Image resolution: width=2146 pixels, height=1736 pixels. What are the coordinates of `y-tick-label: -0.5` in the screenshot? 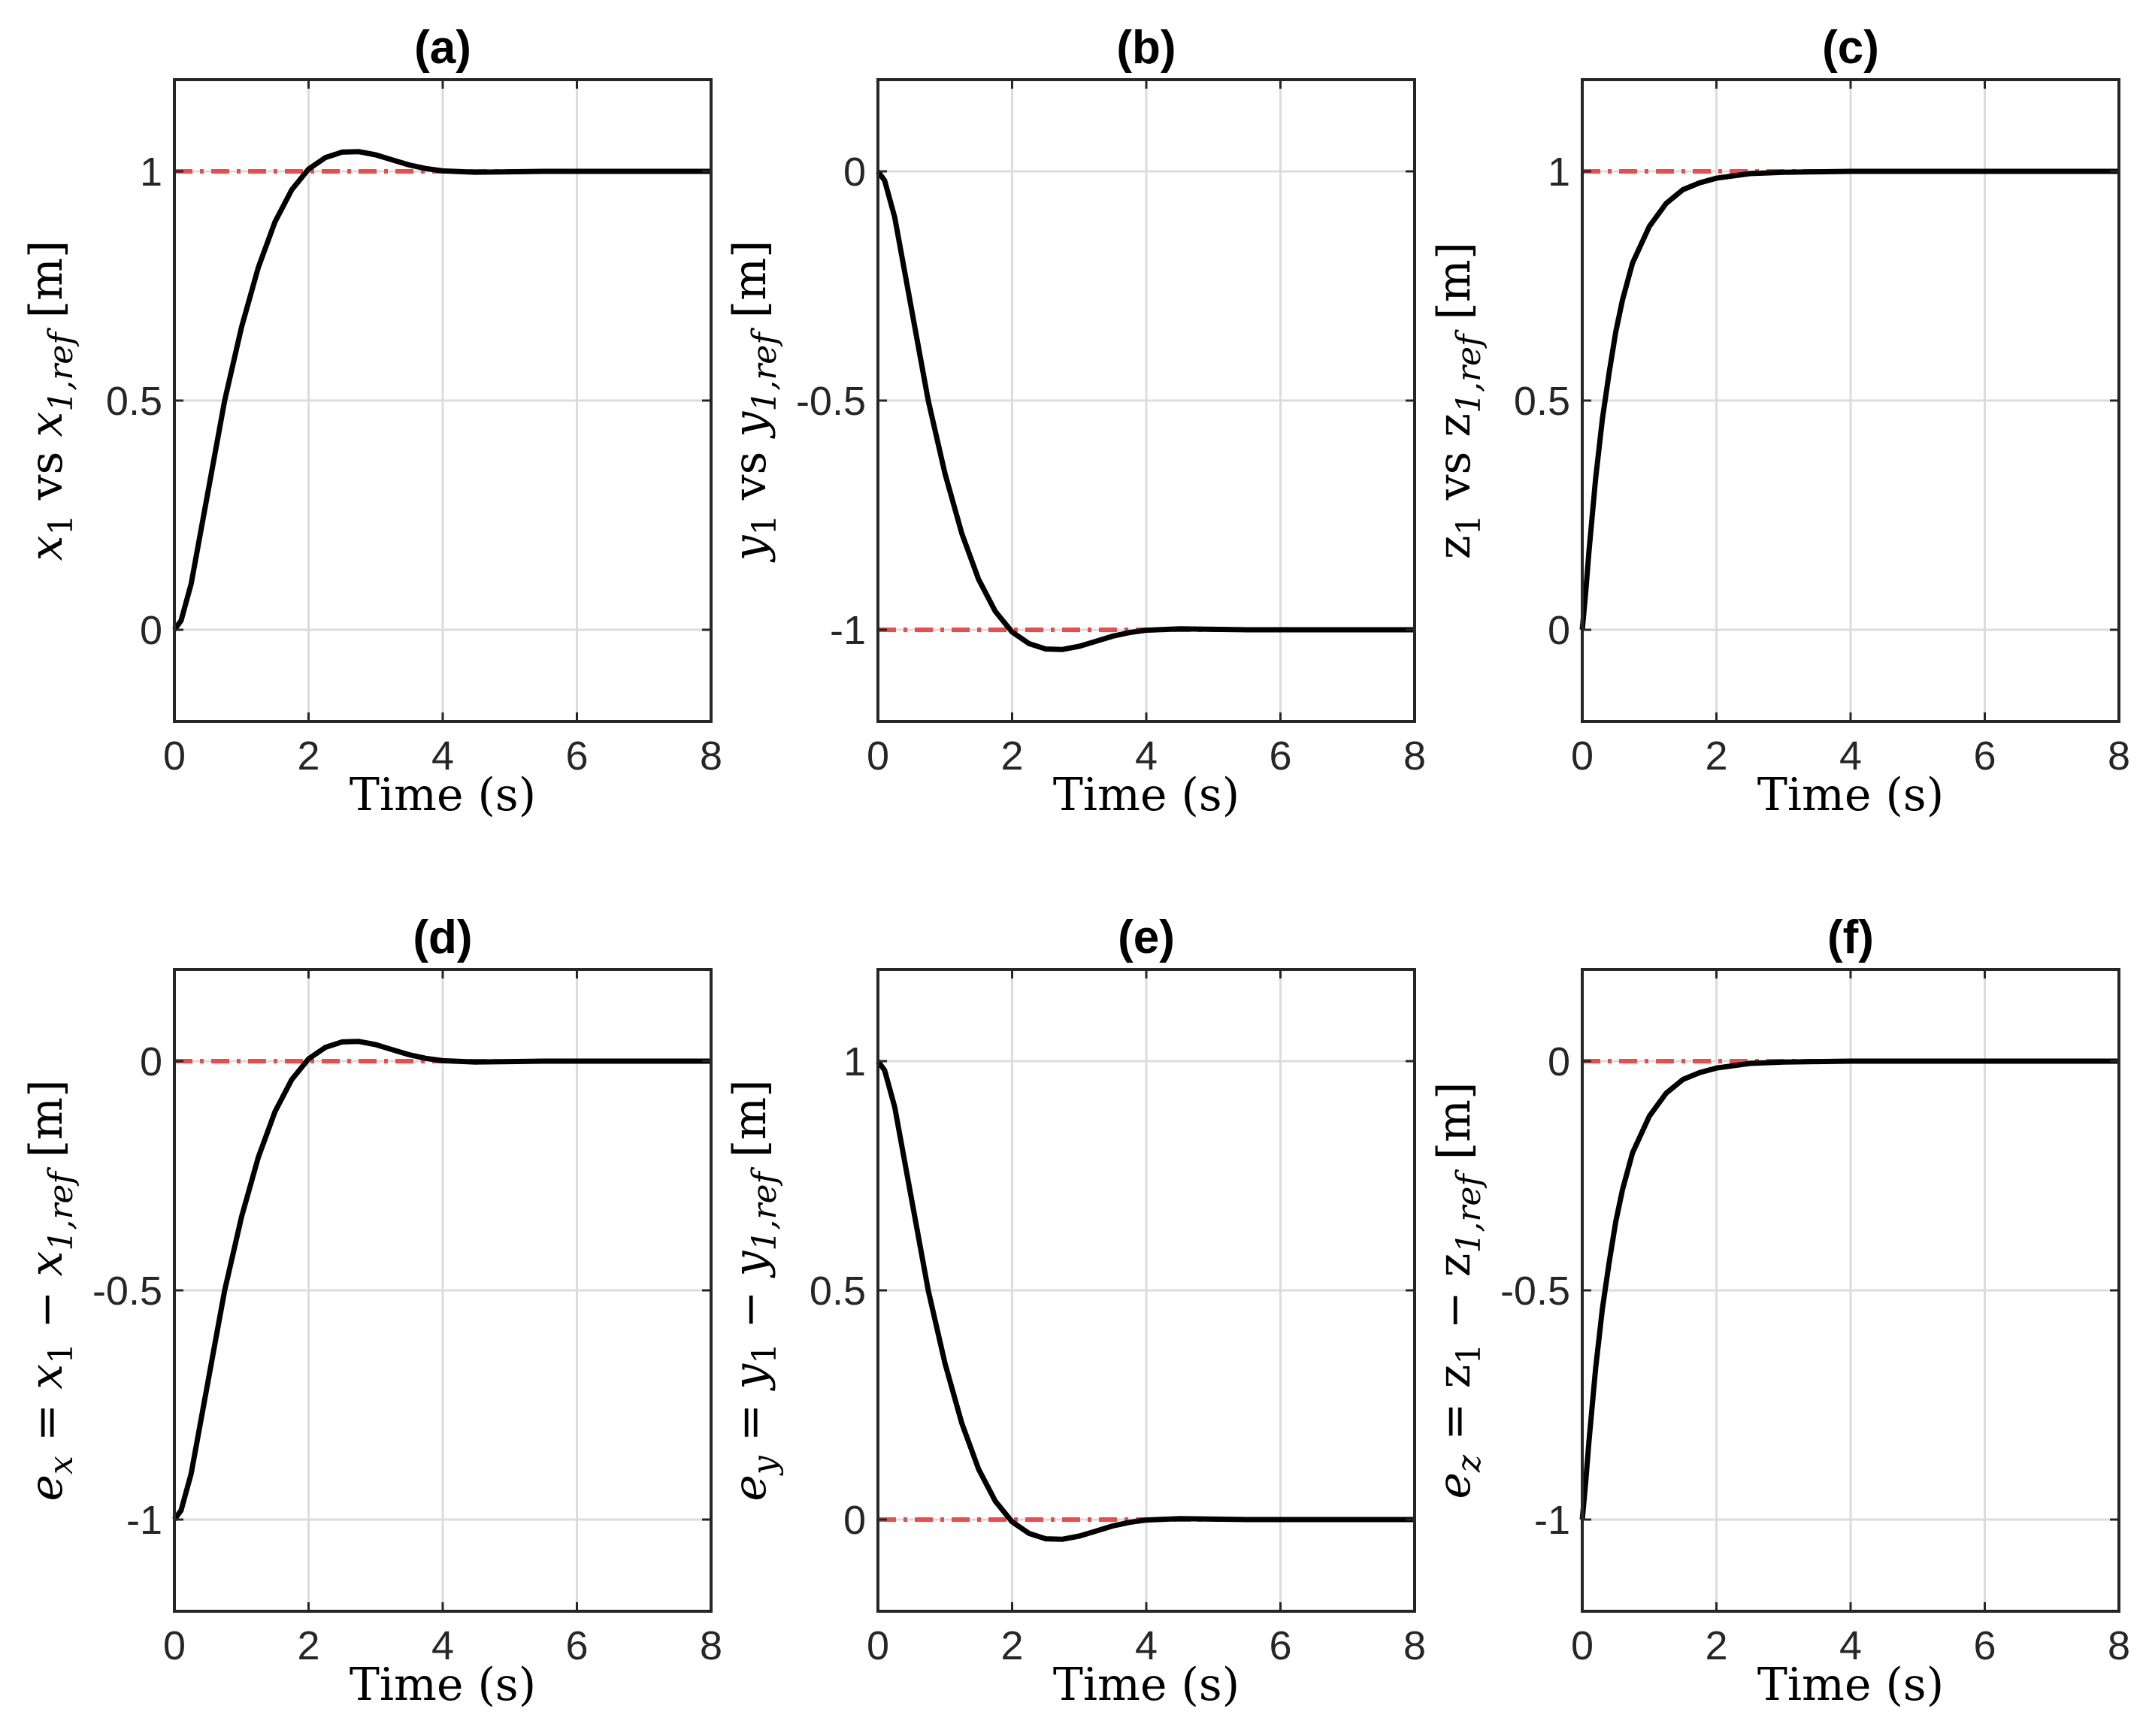 It's located at (127, 1291).